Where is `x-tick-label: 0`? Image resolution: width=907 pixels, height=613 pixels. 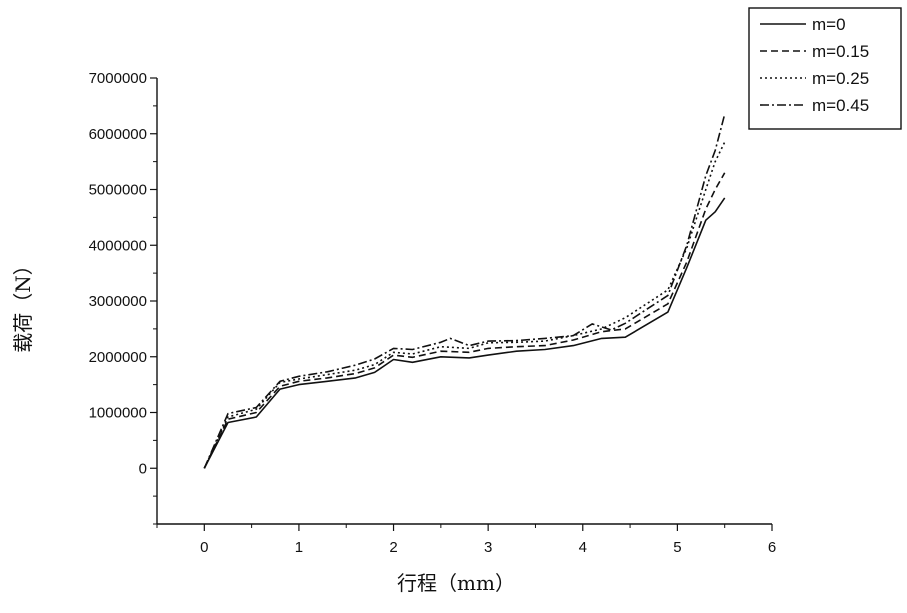 x-tick-label: 0 is located at coordinates (204, 547).